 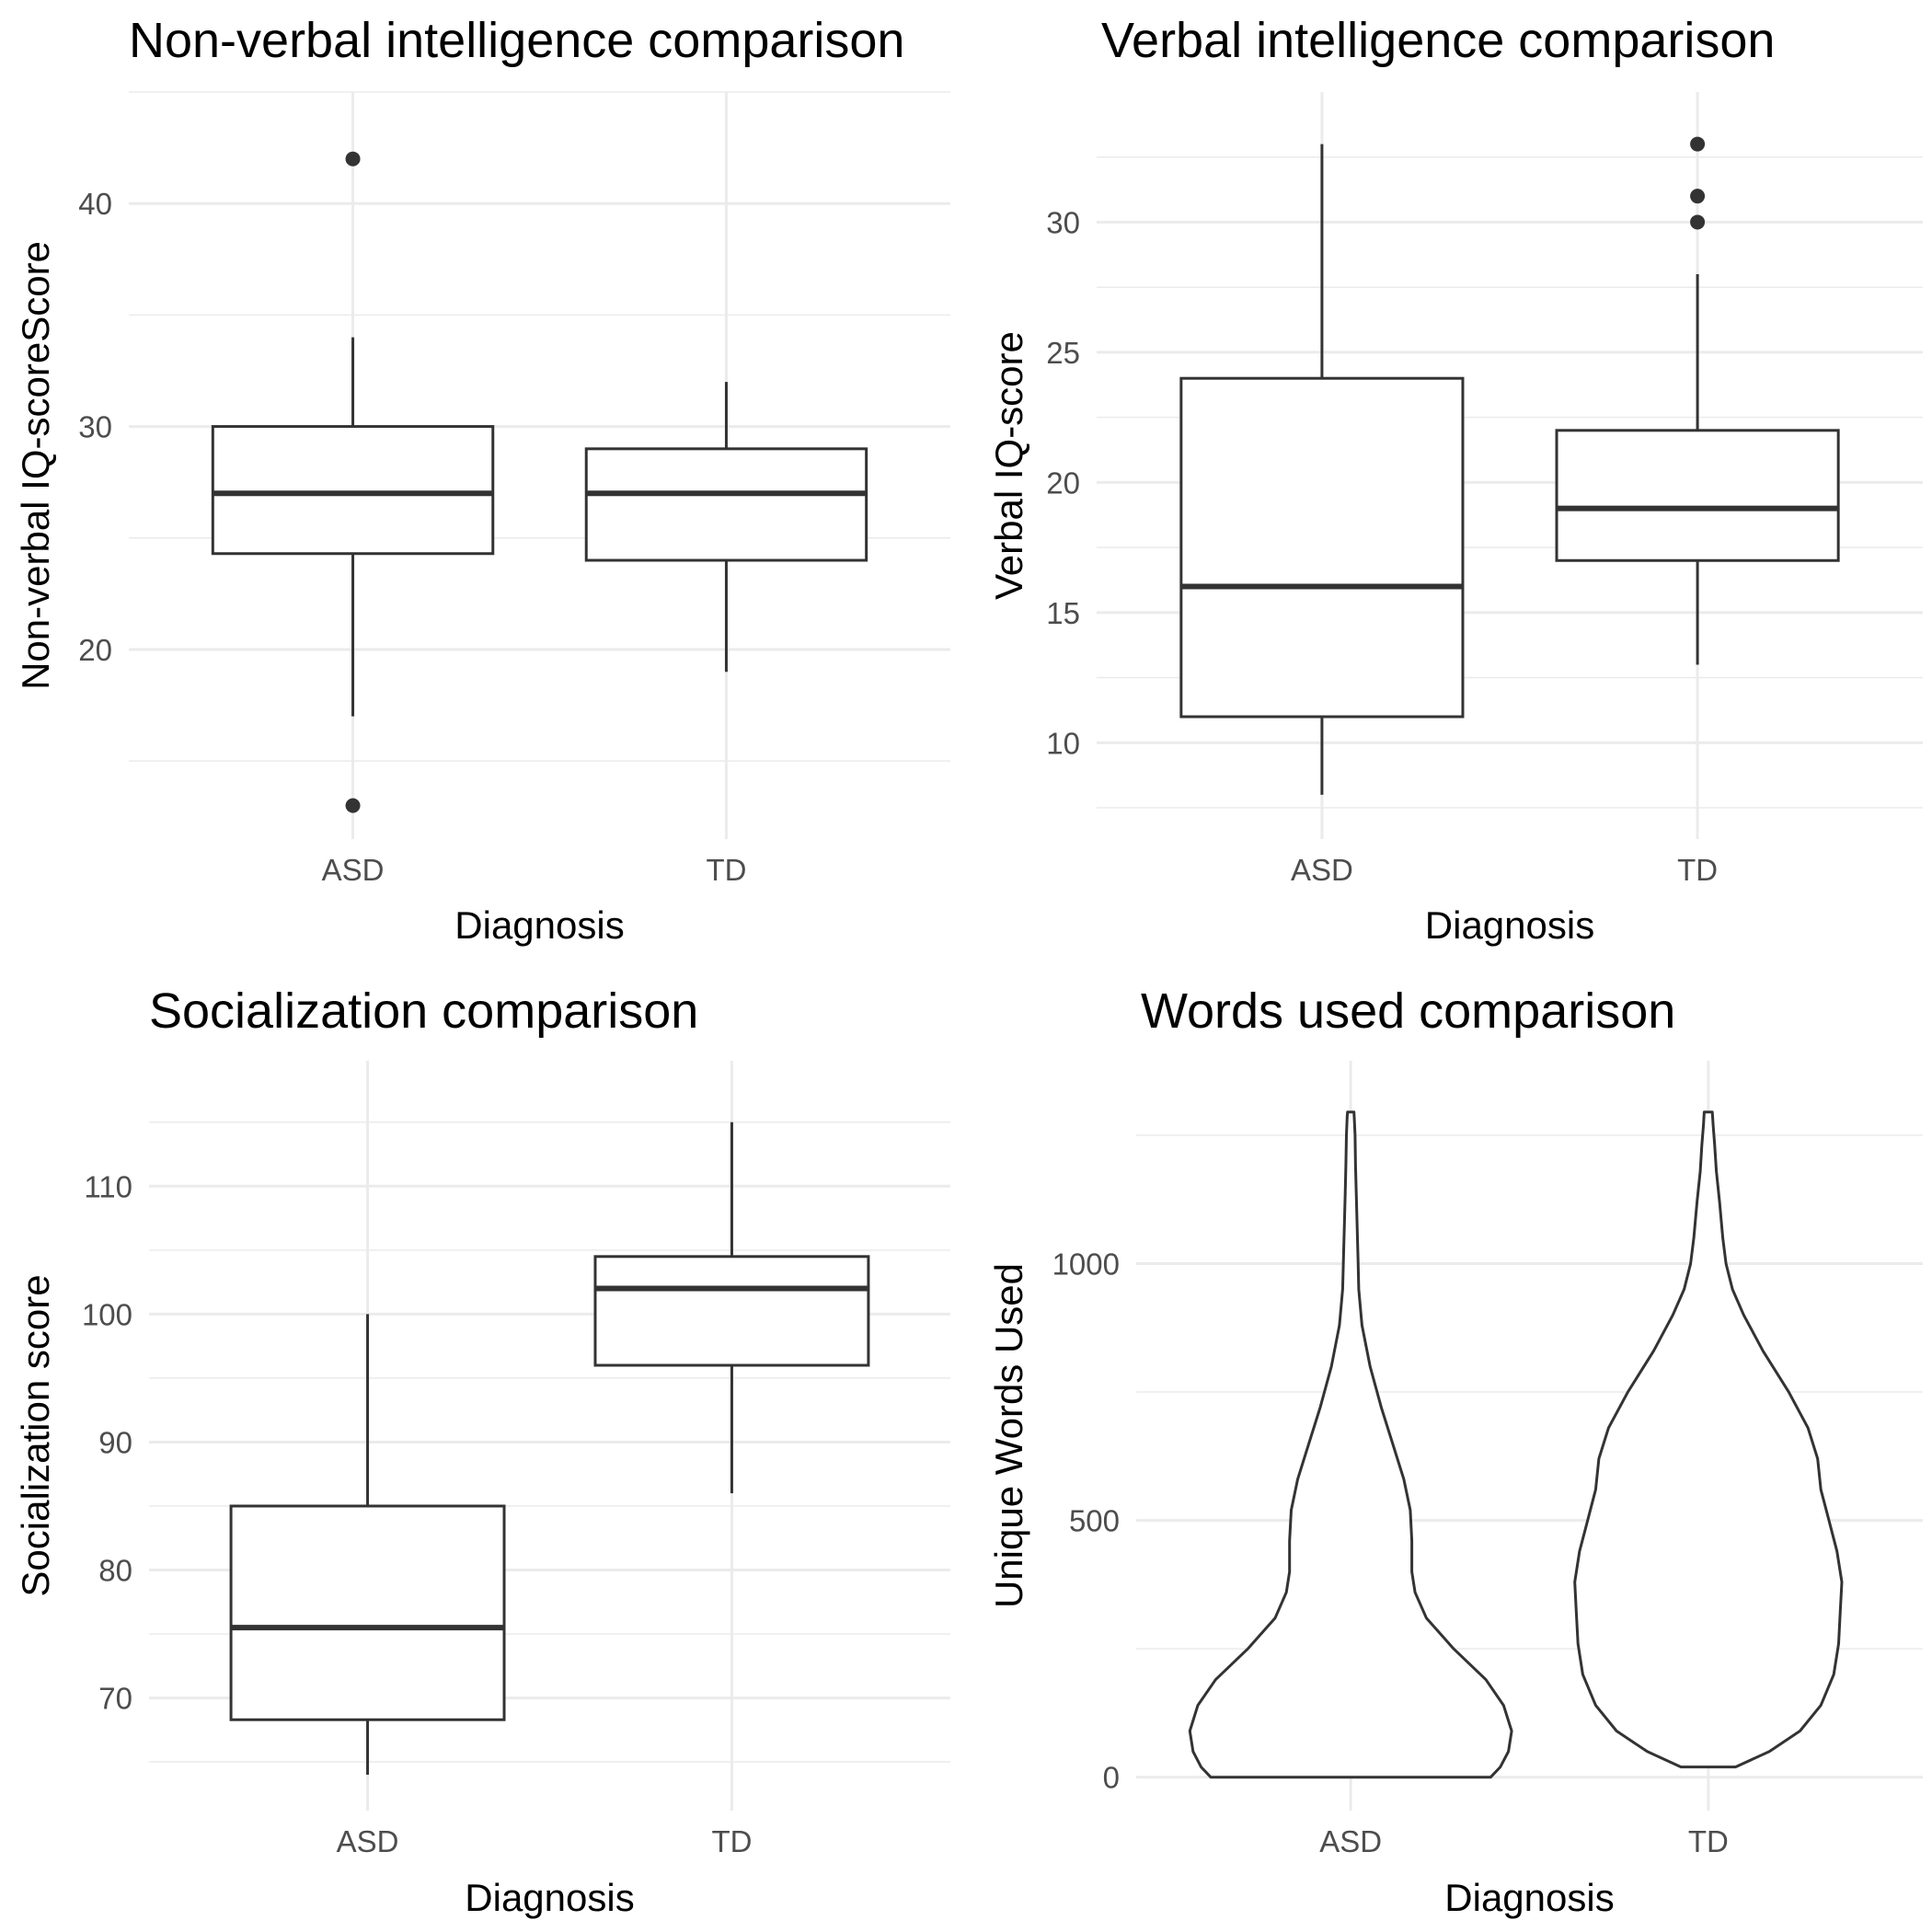 What do you see at coordinates (115, 1442) in the screenshot?
I see `y-tick-label: 90` at bounding box center [115, 1442].